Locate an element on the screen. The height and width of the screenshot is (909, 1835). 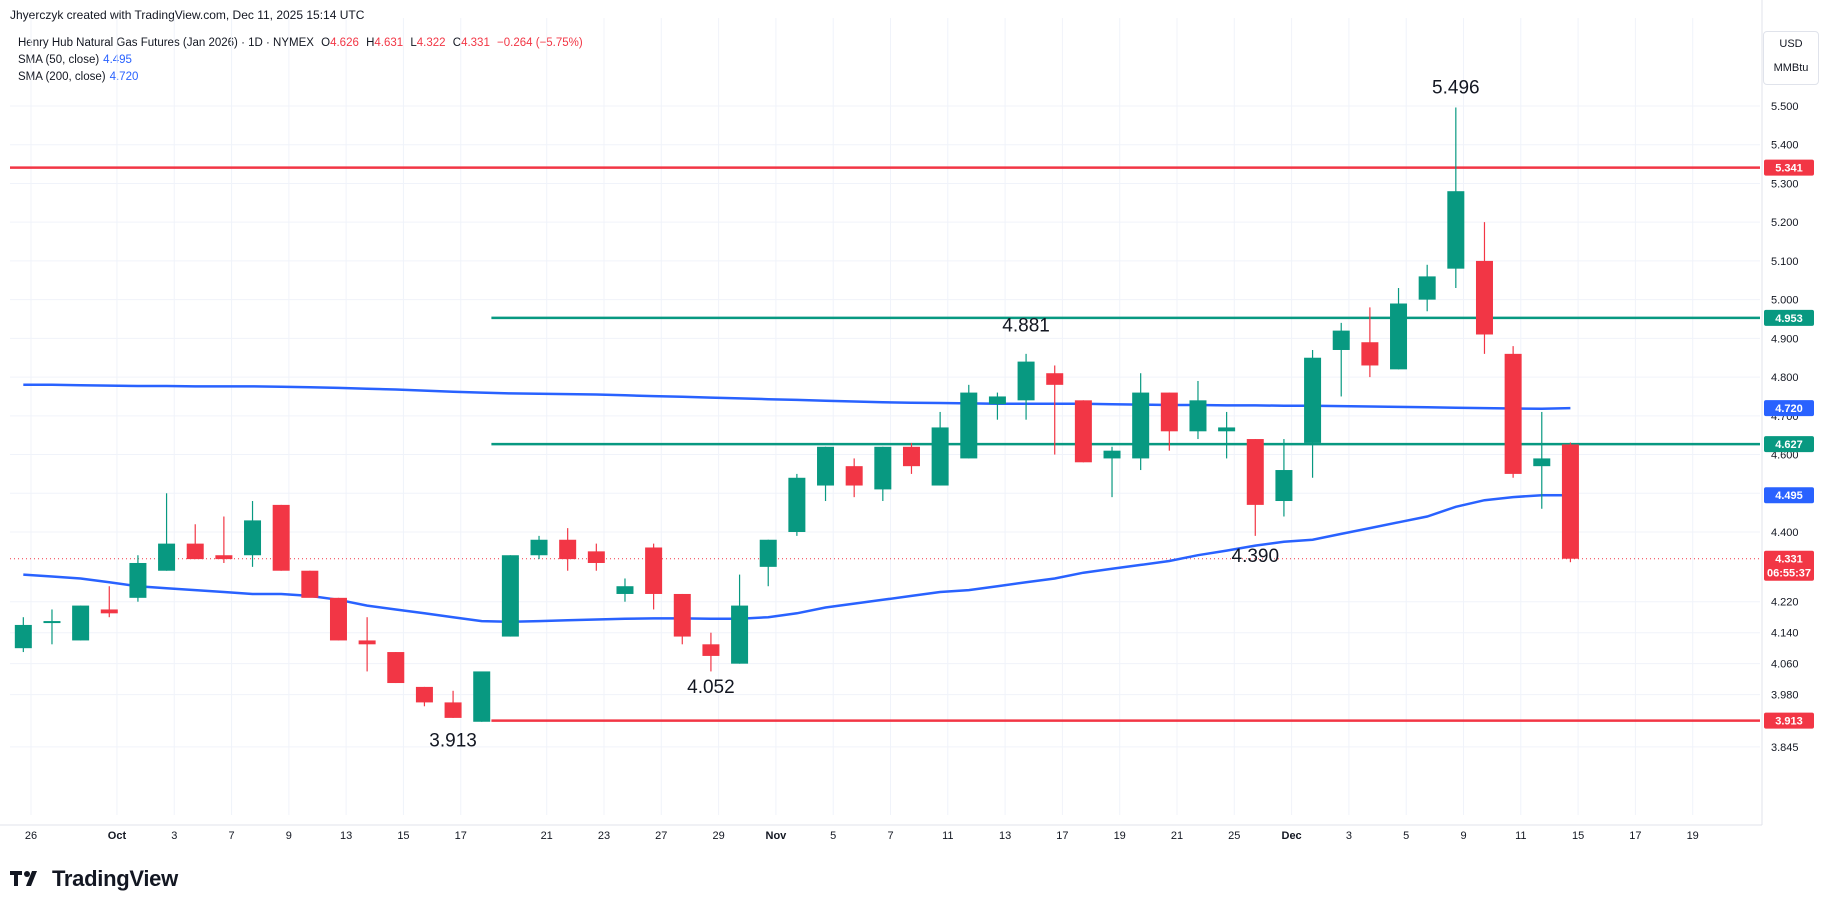
x-tick-label: 29 is located at coordinates (718, 836).